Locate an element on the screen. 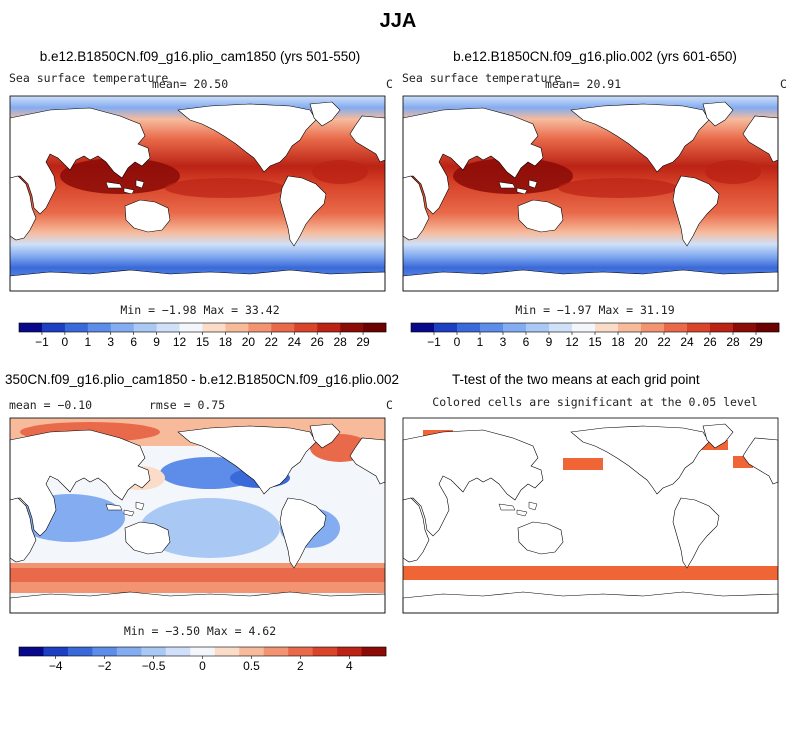 This screenshot has height=733, width=797. panel-2-units: C is located at coordinates (783, 84).